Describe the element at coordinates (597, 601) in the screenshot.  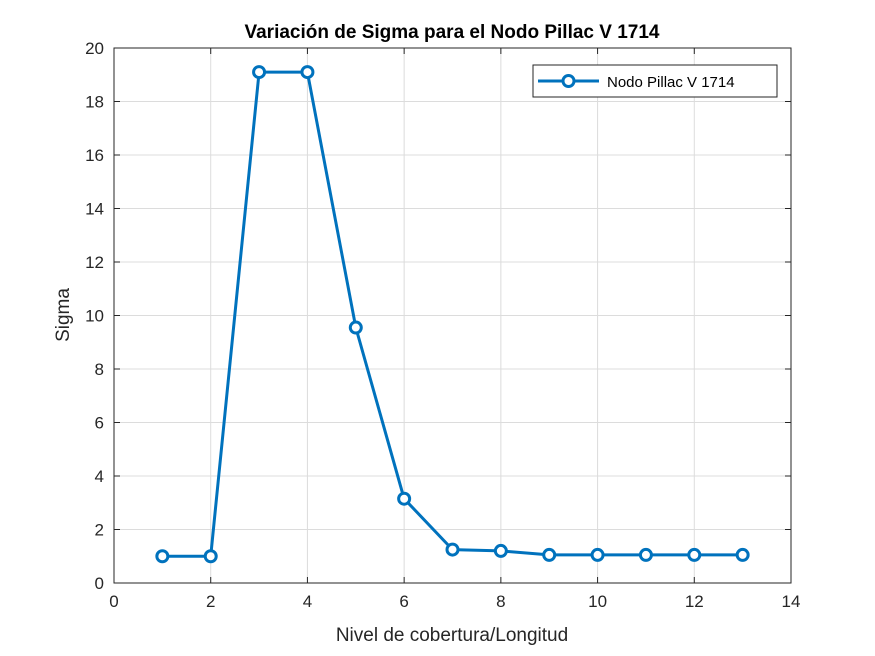
I see `x-tick-label: 10` at that location.